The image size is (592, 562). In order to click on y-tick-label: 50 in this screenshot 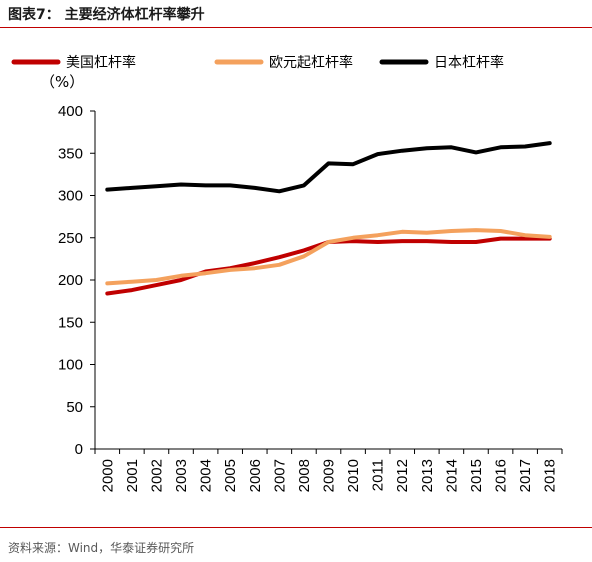, I will do `click(74, 407)`.